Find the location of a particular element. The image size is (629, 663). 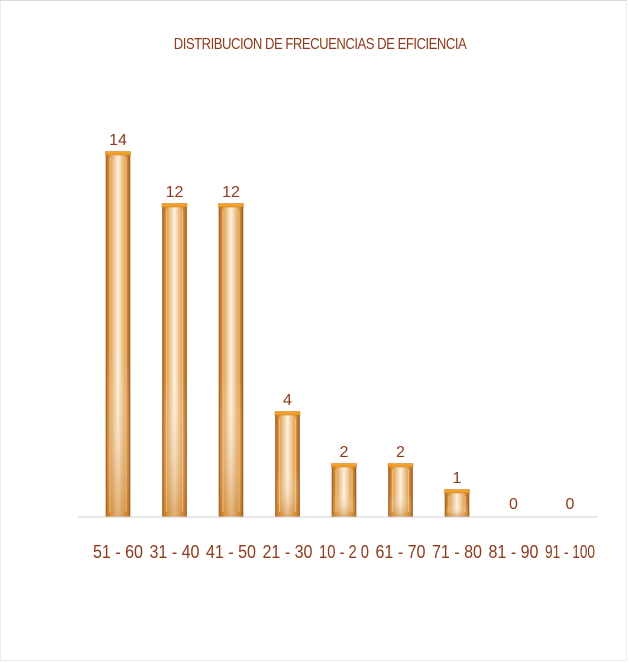

x-tick-label: 51 - 60 is located at coordinates (118, 552).